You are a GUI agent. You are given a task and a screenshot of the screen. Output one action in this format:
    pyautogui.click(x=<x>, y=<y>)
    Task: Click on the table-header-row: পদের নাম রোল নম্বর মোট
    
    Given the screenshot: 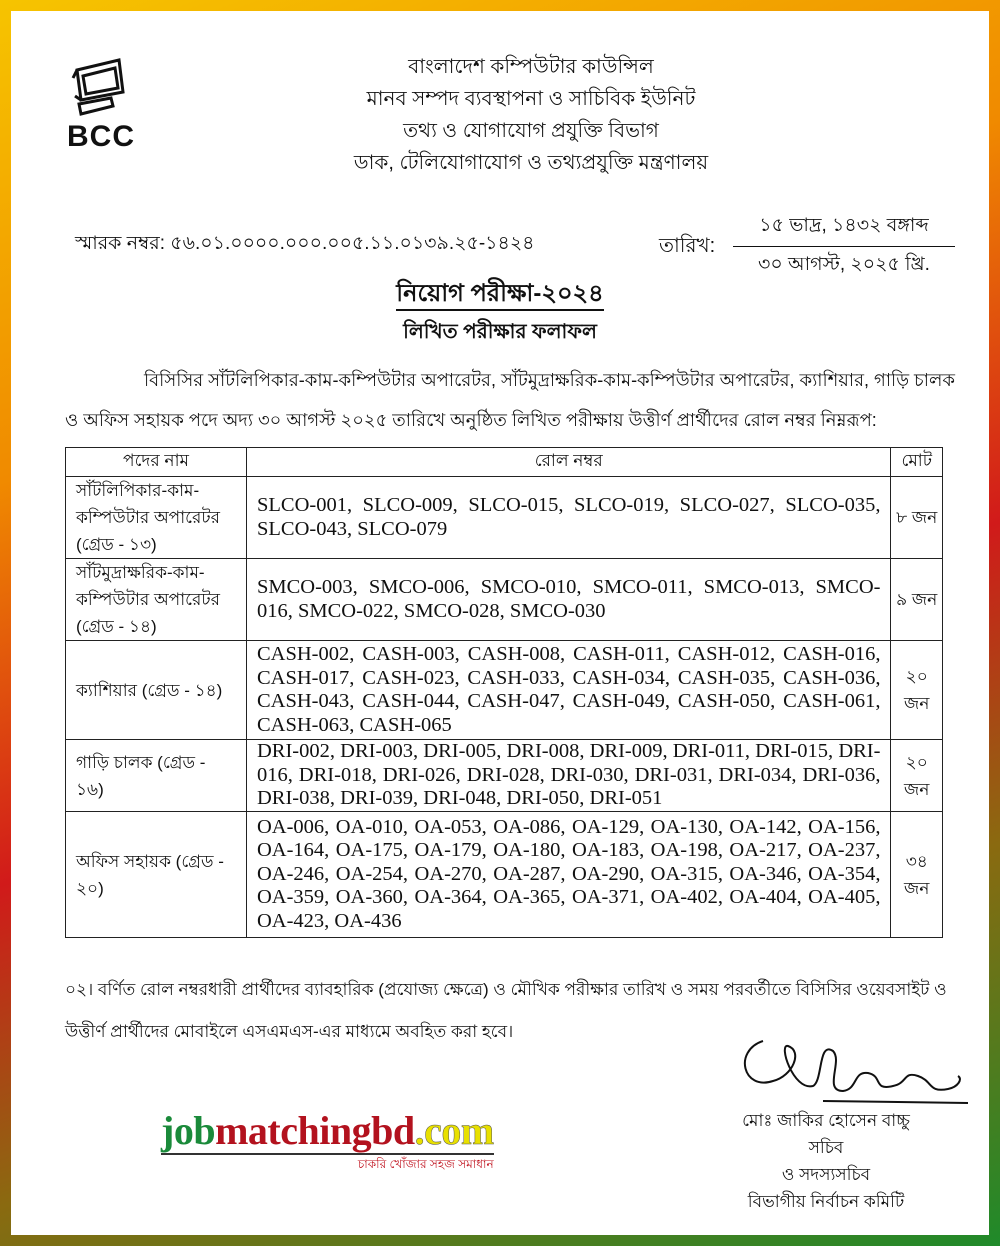 What is the action you would take?
    pyautogui.click(x=504, y=462)
    